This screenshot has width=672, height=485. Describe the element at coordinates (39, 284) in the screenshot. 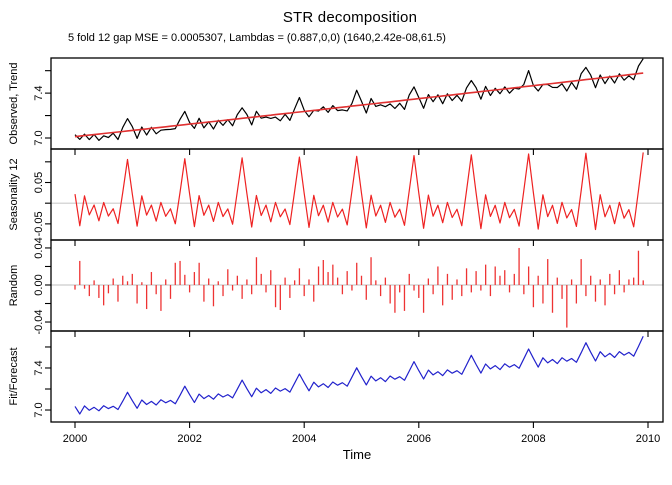

I see `y-tick-label: 0.00` at that location.